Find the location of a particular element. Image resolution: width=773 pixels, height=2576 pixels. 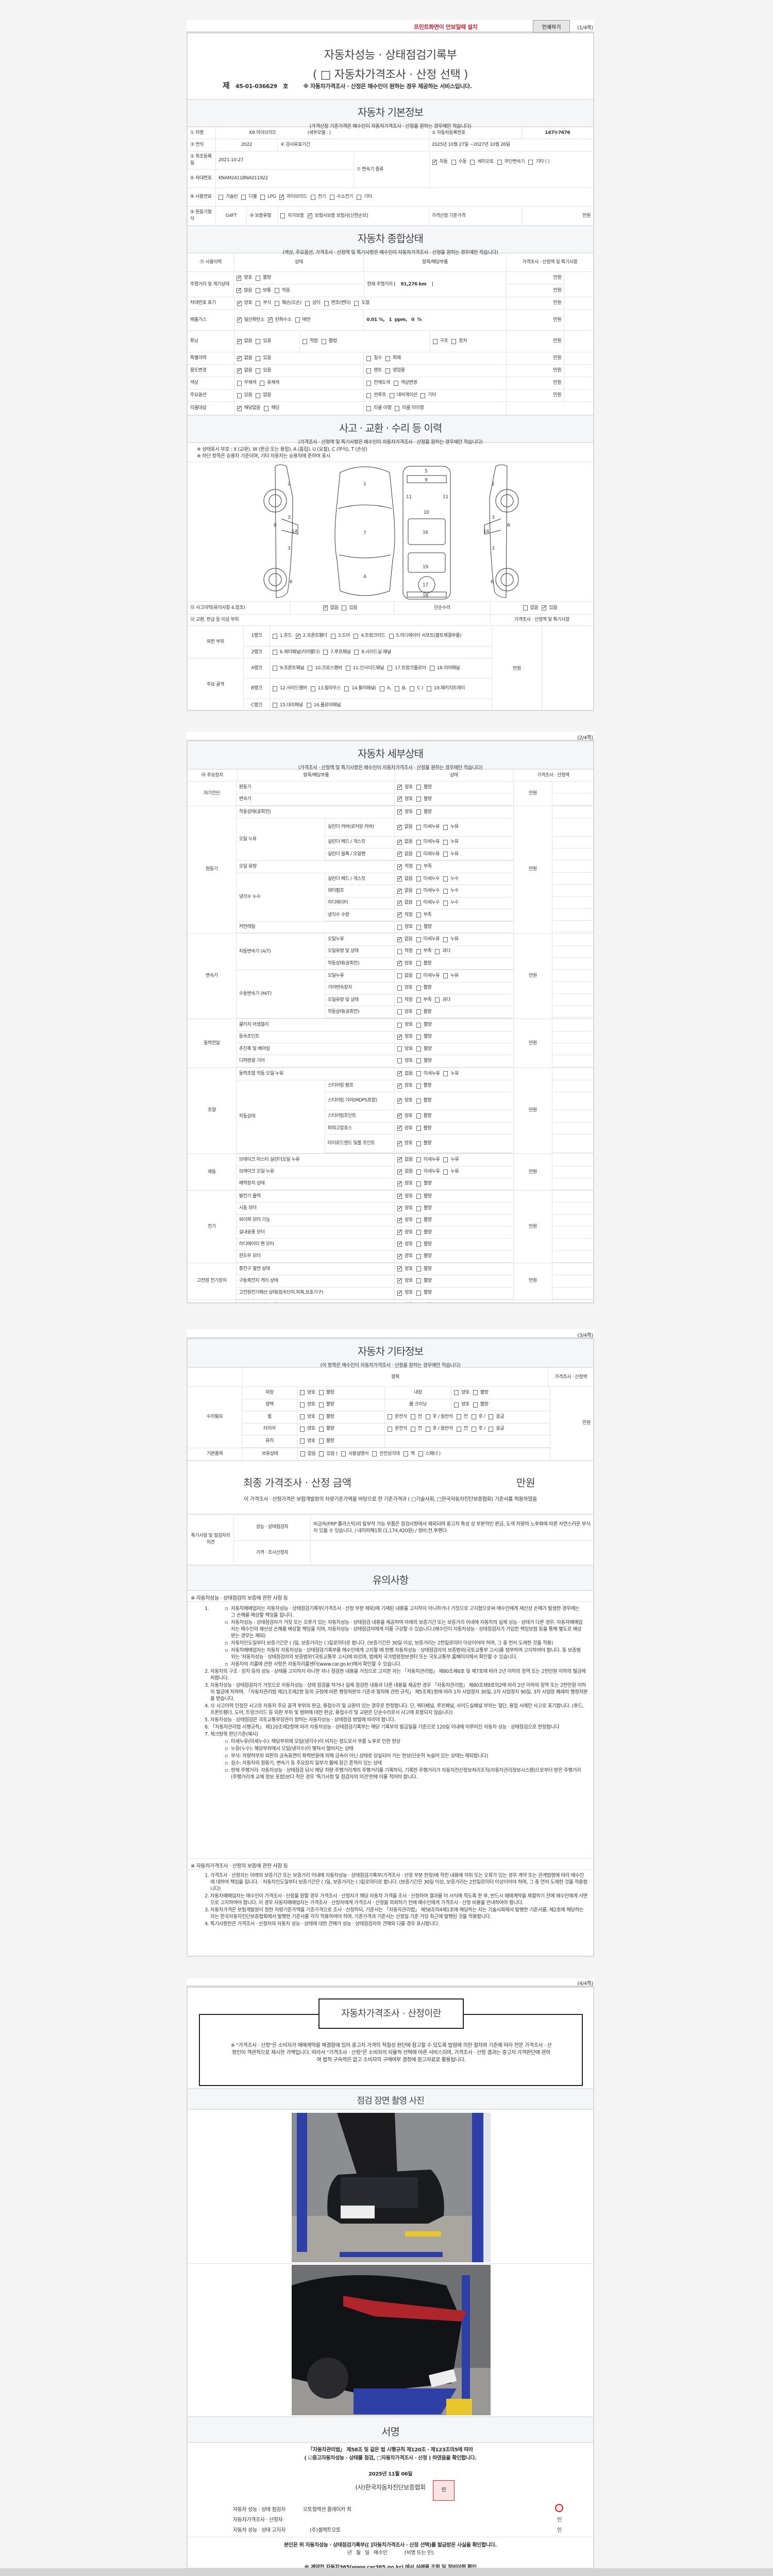

checkbox-item: 미세누유 is located at coordinates (428, 854).